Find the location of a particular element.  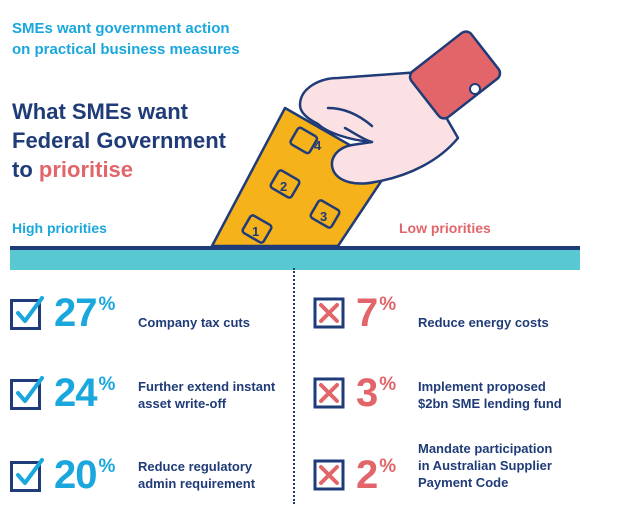

title-accent: prioritise is located at coordinates (86, 169).